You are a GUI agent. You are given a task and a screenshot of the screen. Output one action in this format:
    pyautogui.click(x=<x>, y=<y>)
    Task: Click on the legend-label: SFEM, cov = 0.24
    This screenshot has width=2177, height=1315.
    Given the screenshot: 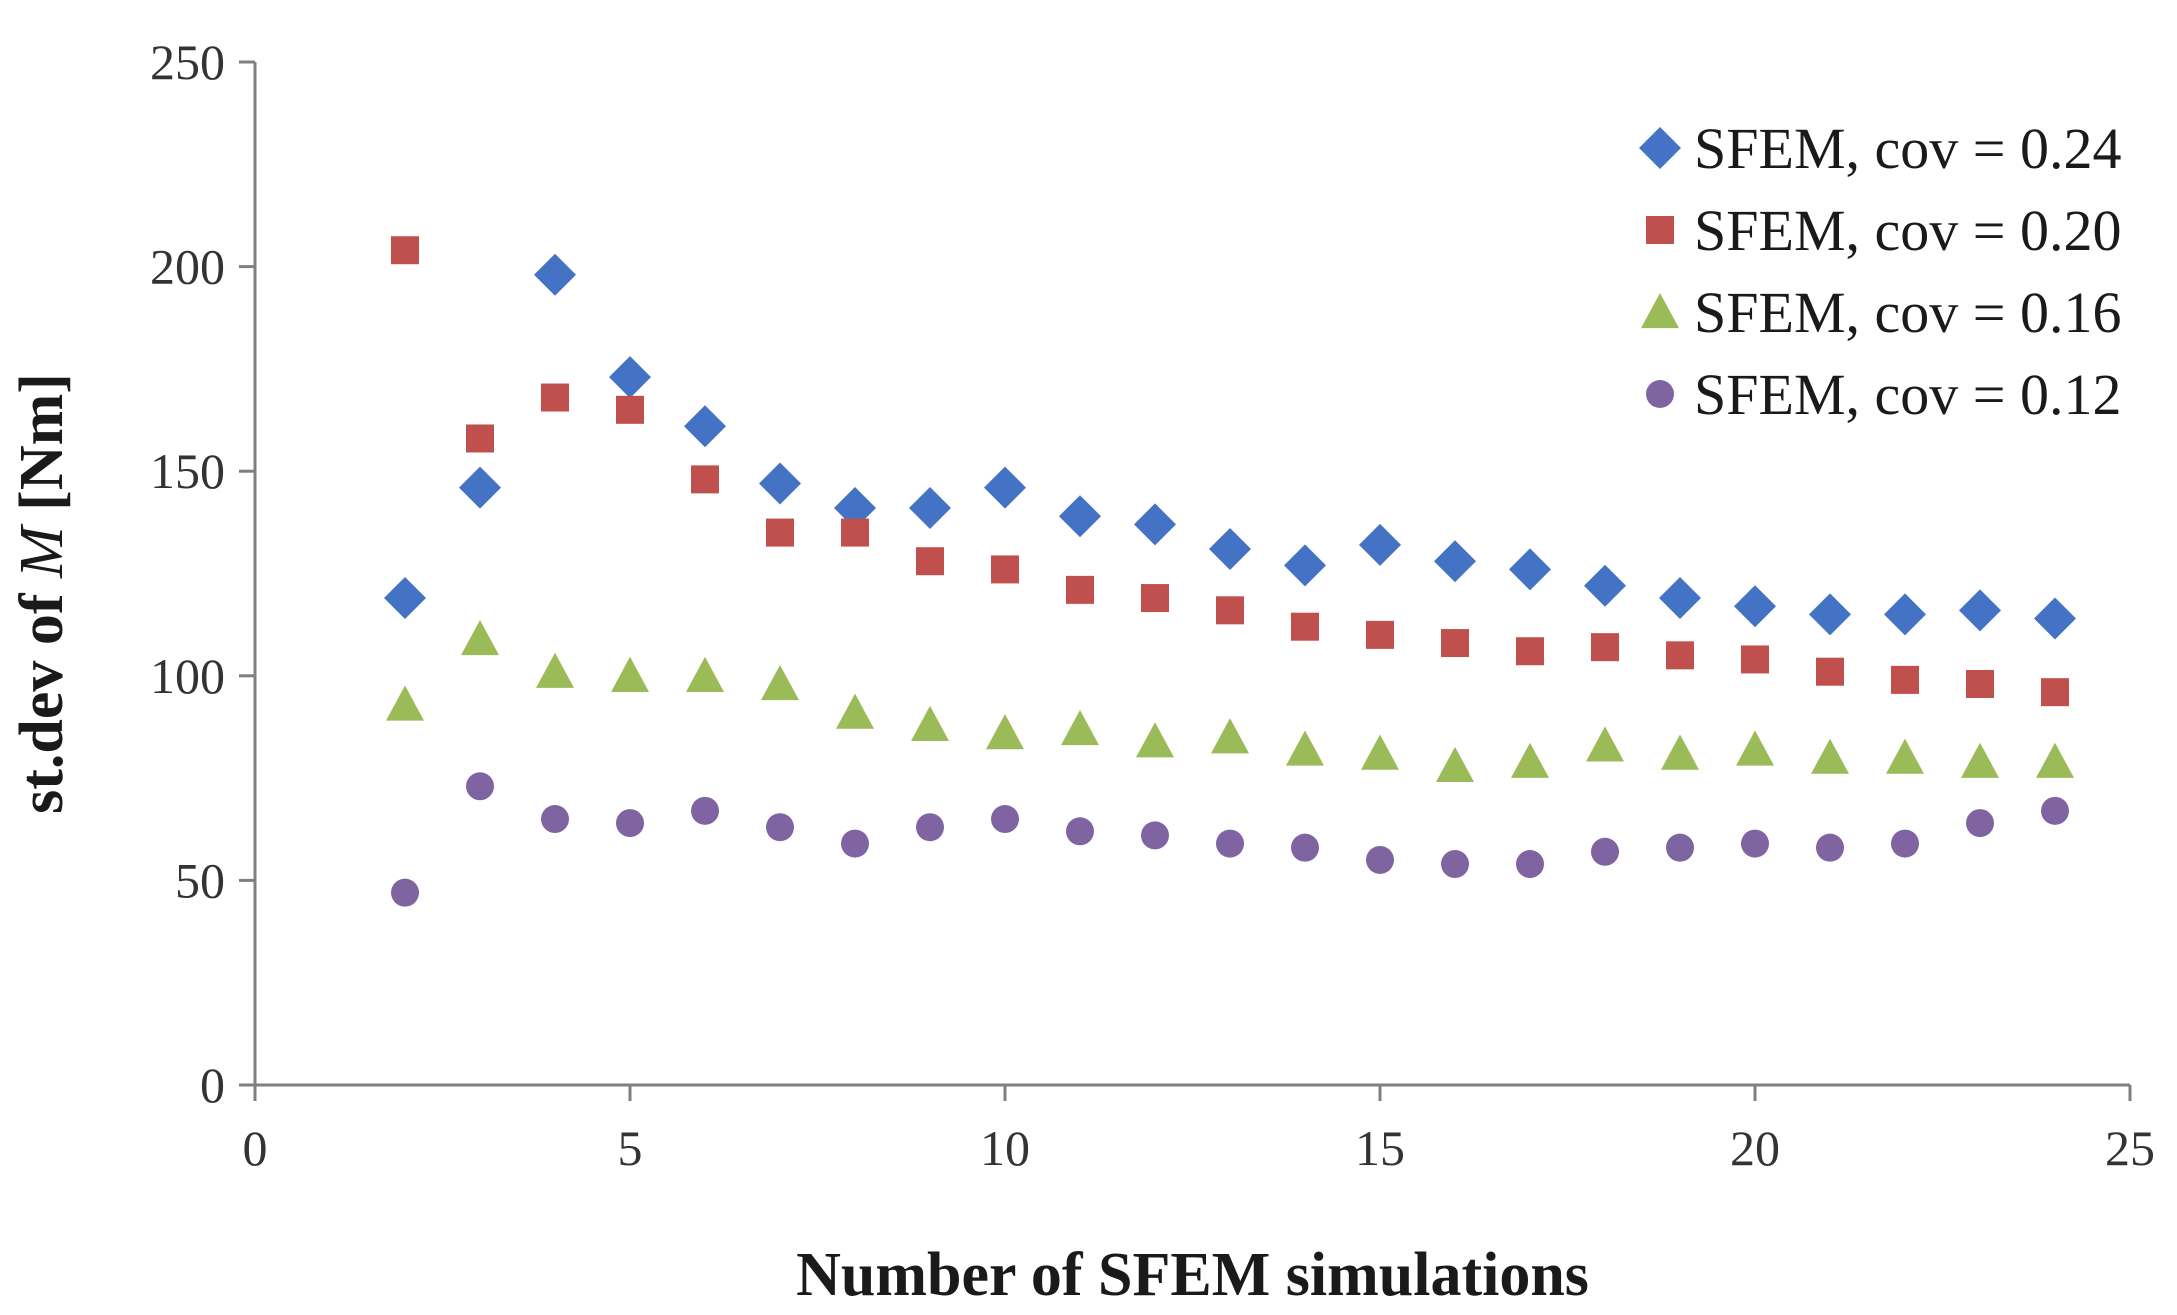 What is the action you would take?
    pyautogui.click(x=1907, y=148)
    